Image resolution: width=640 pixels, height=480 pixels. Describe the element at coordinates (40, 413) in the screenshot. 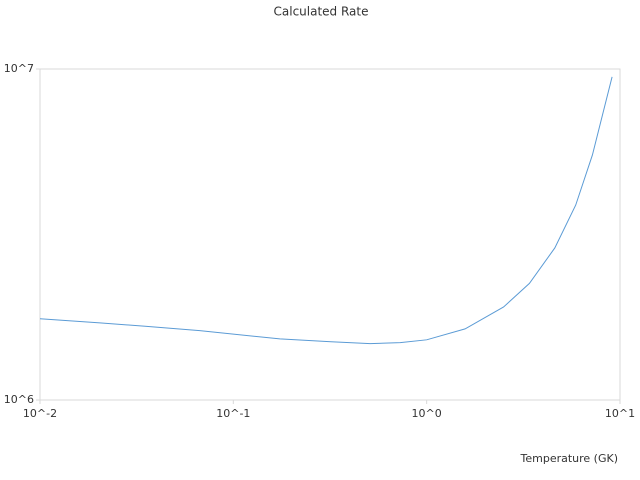

I see `x-tick-label: 10^-2` at that location.